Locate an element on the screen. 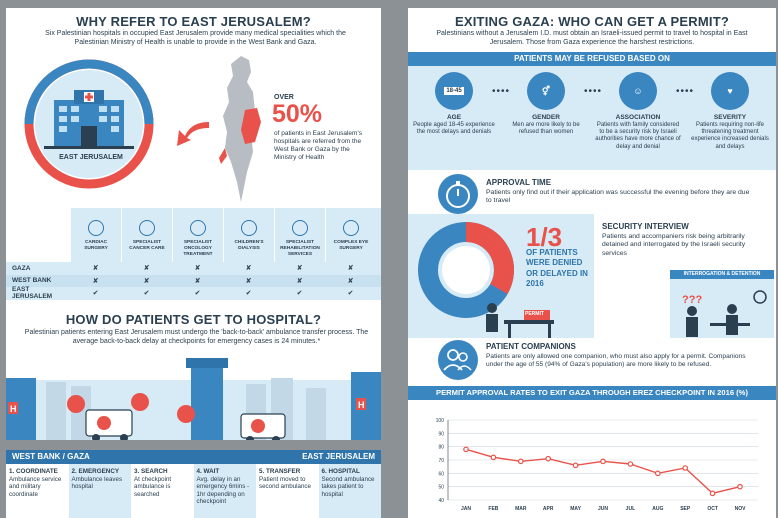 The image size is (778, 518). map-icon is located at coordinates (240, 129).